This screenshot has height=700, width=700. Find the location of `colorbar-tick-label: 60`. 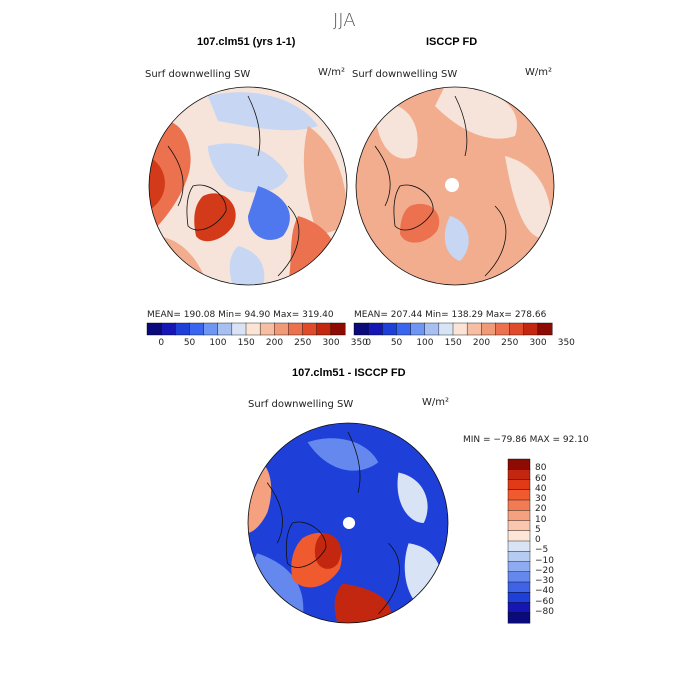

colorbar-tick-label: 60 is located at coordinates (541, 478).